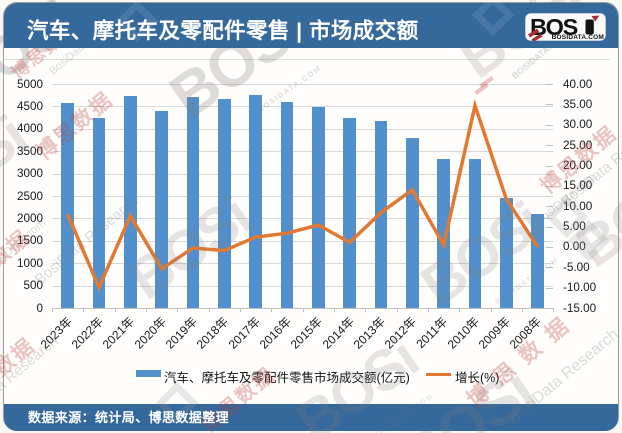 The height and width of the screenshot is (433, 622). Describe the element at coordinates (578, 37) in the screenshot. I see `svg-text: BOSIDATA.COM` at that location.